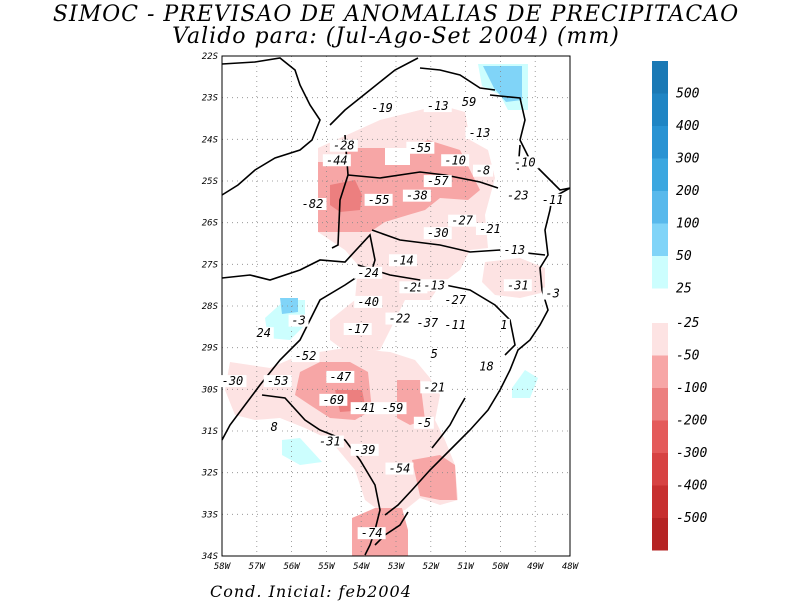 Image resolution: width=792 pixels, height=612 pixels. Describe the element at coordinates (688, 224) in the screenshot. I see `colorbar-label: 100` at that location.